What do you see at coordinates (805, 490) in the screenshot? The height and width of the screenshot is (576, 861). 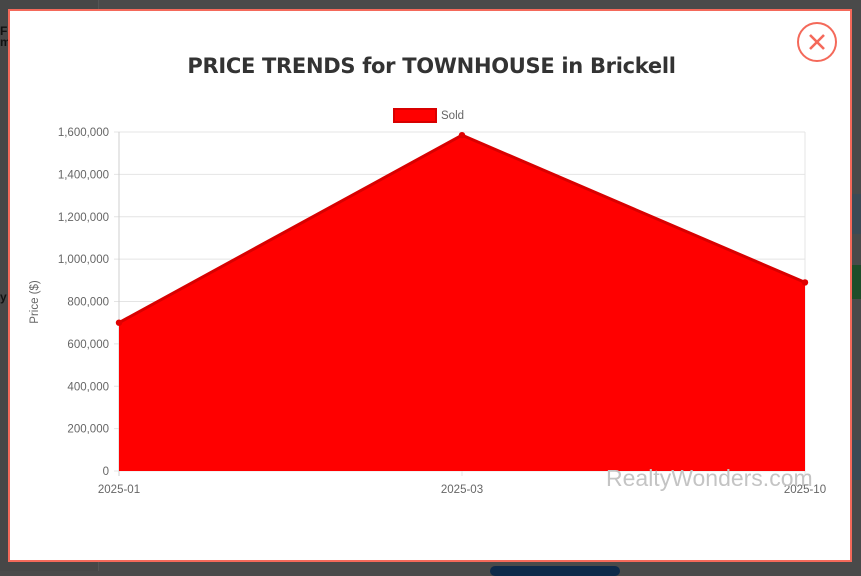 I see `x-tick-label: 2025-10` at bounding box center [805, 490].